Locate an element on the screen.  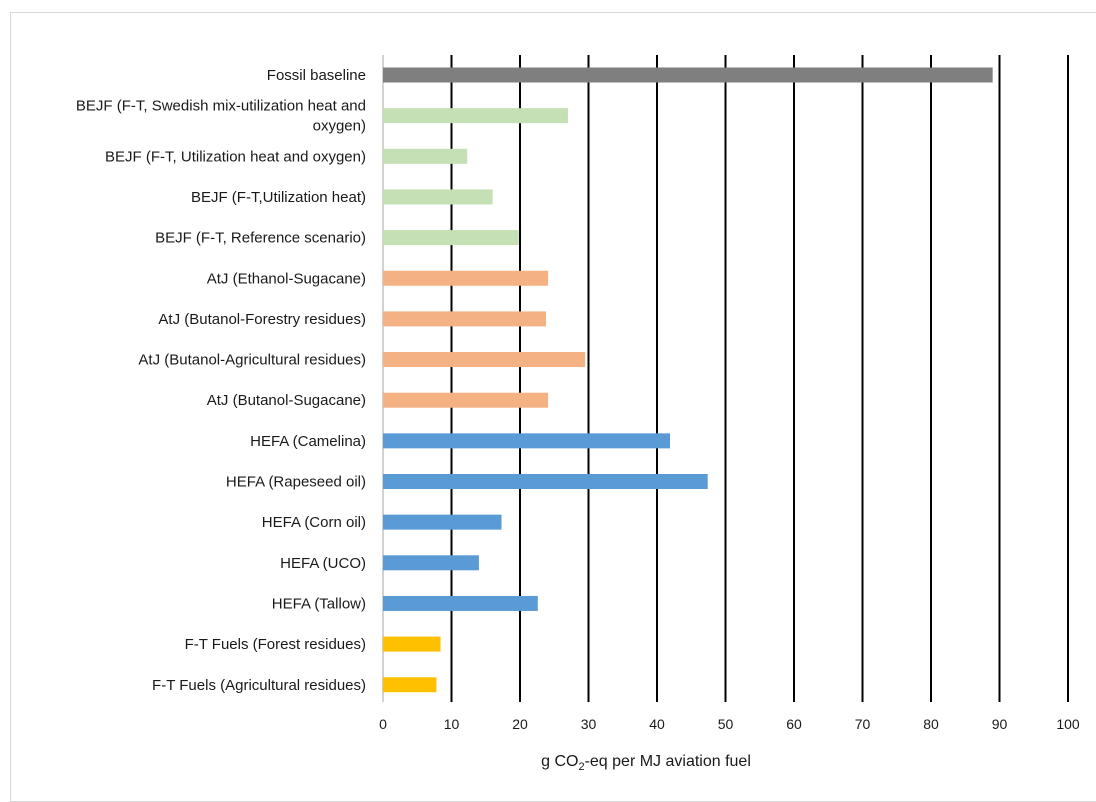
x-tick-label: 50 is located at coordinates (726, 724).